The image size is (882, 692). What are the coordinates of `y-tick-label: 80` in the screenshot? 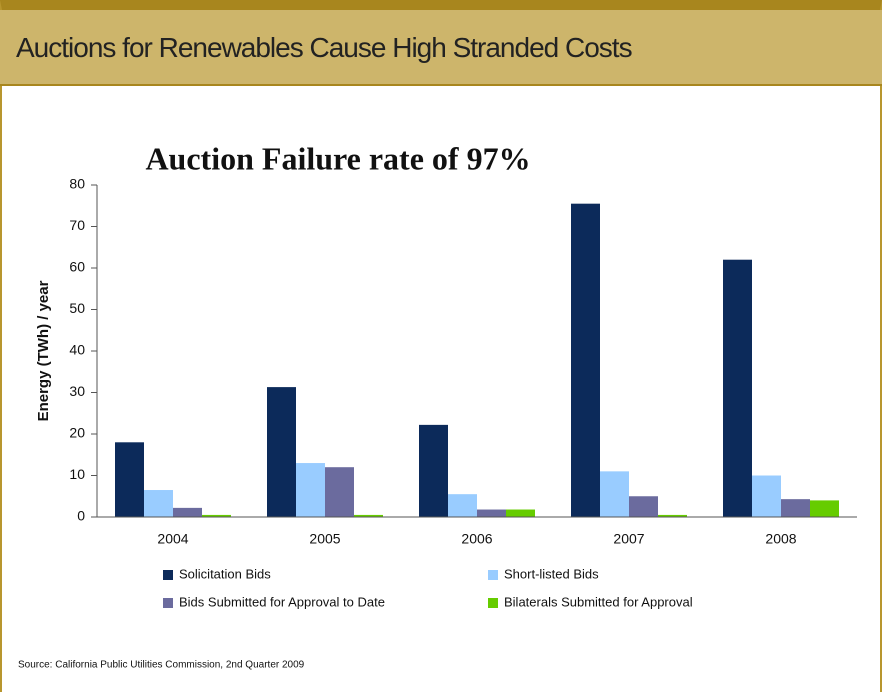 It's located at (77, 184).